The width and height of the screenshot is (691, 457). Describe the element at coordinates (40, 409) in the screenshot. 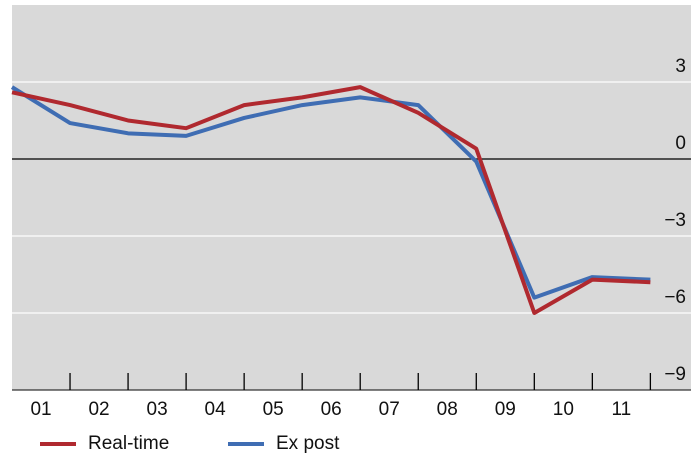

I see `x-tick-label: 01` at that location.